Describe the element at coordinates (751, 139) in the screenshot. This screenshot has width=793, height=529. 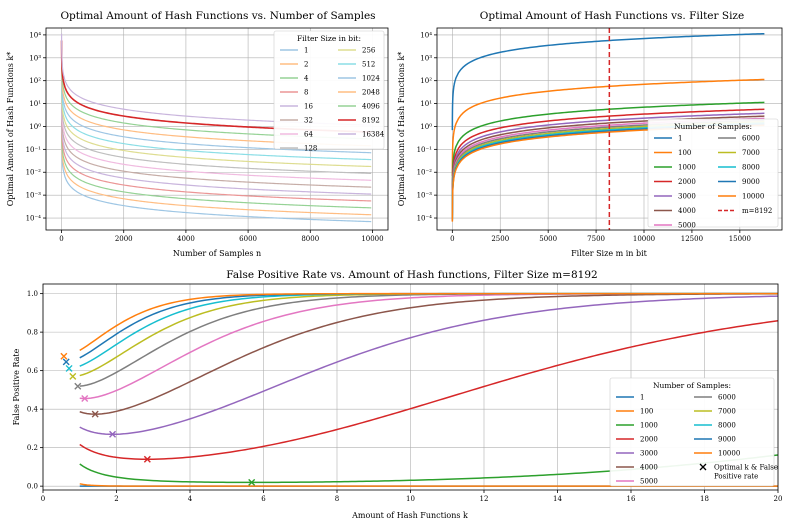
I see `legend-label: 6000` at that location.